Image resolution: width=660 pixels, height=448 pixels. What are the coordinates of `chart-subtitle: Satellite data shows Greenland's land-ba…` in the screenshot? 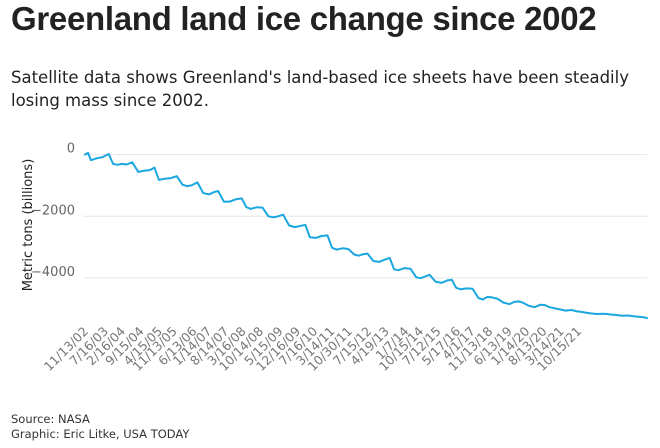 It's located at (320, 89).